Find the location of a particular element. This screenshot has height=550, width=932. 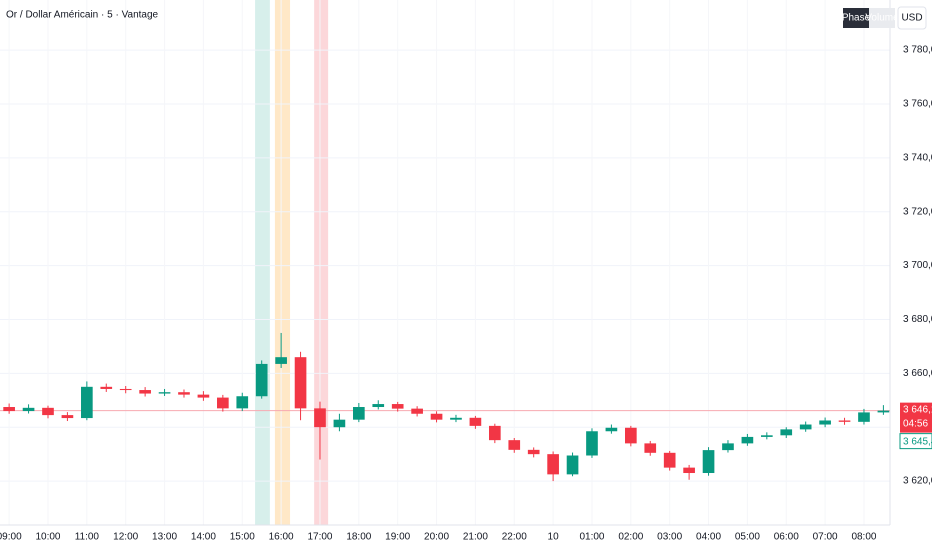

x-tick-label: 01:00 is located at coordinates (591, 537).